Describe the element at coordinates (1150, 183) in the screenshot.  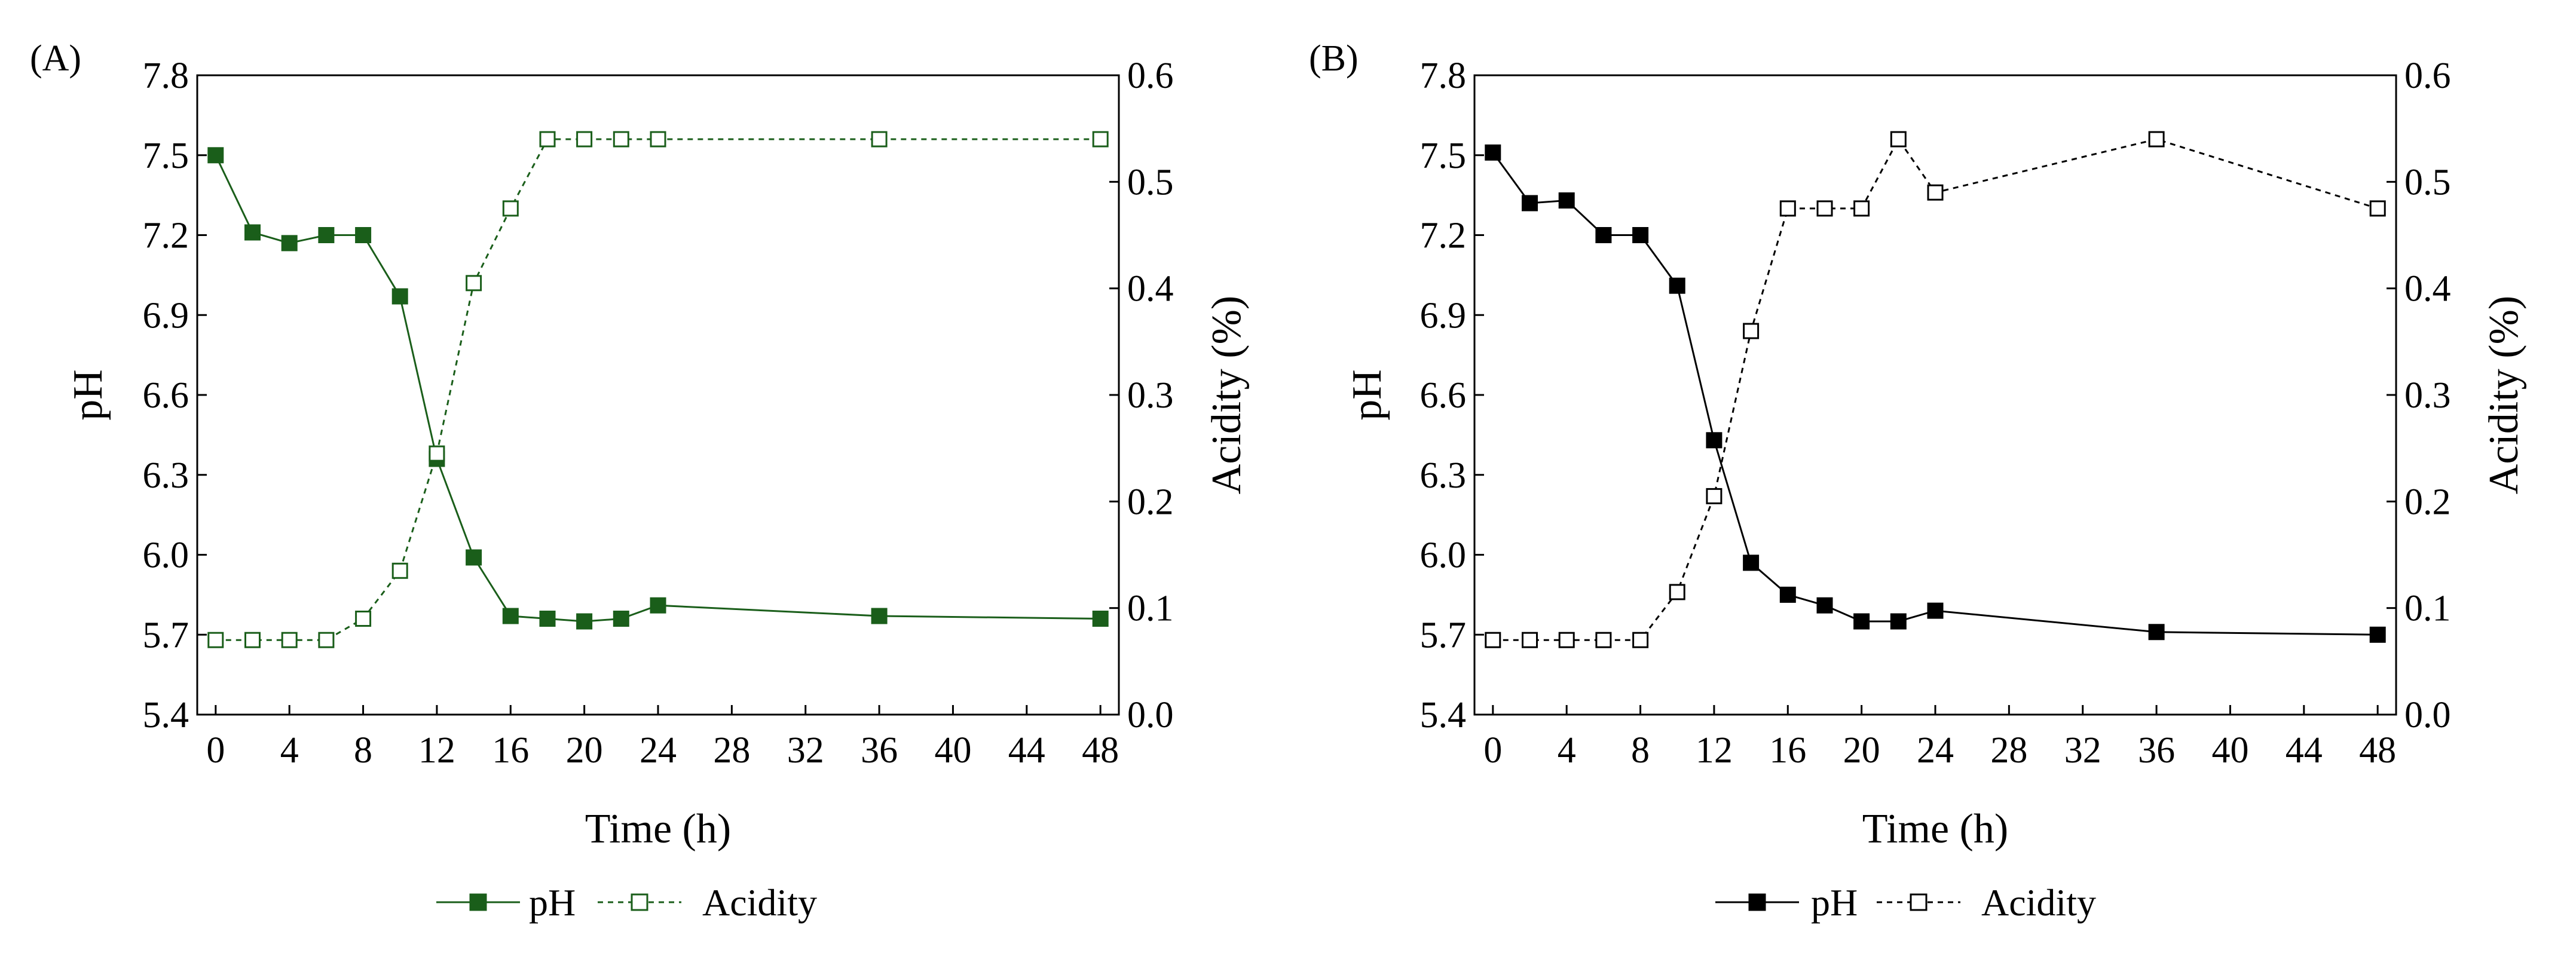
I see `panel-a-right-tick-label: 0.5` at that location.